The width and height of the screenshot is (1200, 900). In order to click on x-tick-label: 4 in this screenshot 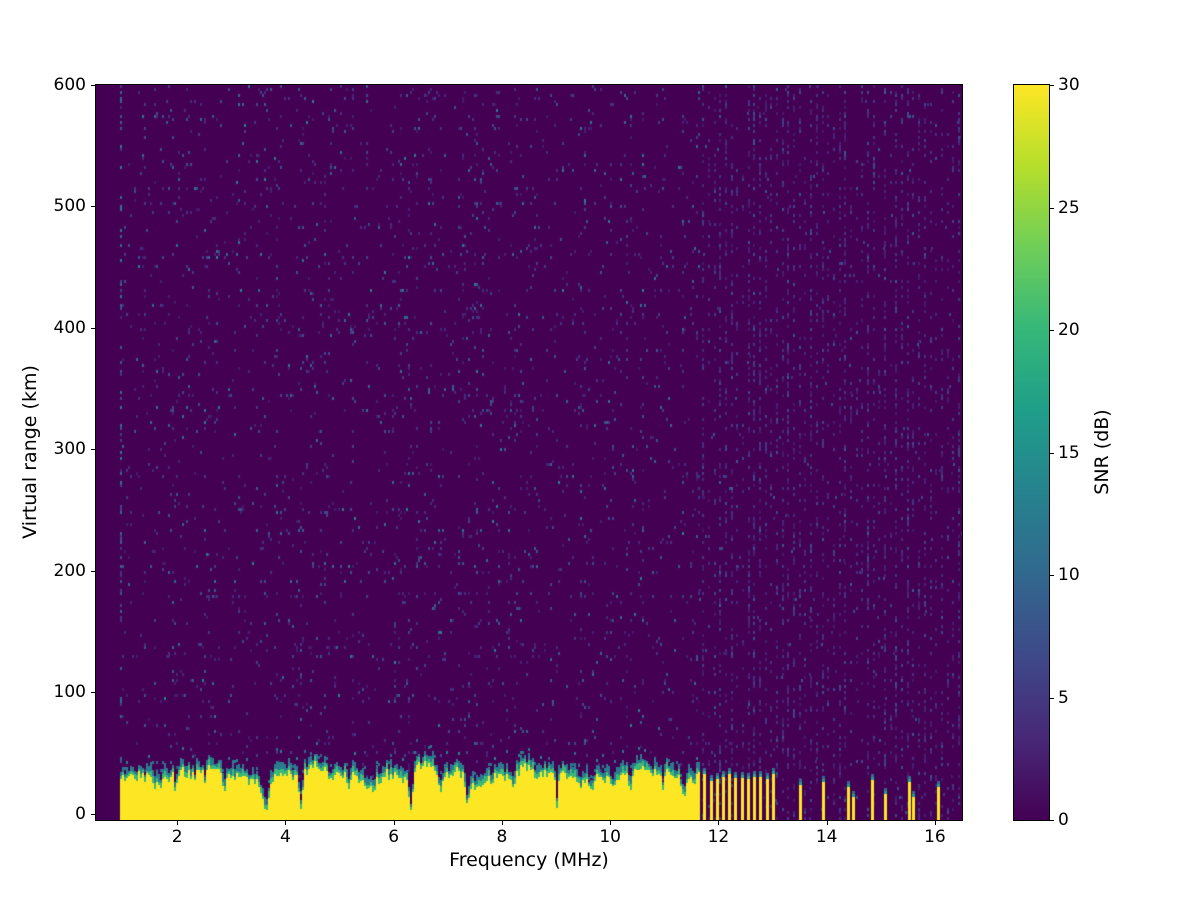, I will do `click(285, 837)`.